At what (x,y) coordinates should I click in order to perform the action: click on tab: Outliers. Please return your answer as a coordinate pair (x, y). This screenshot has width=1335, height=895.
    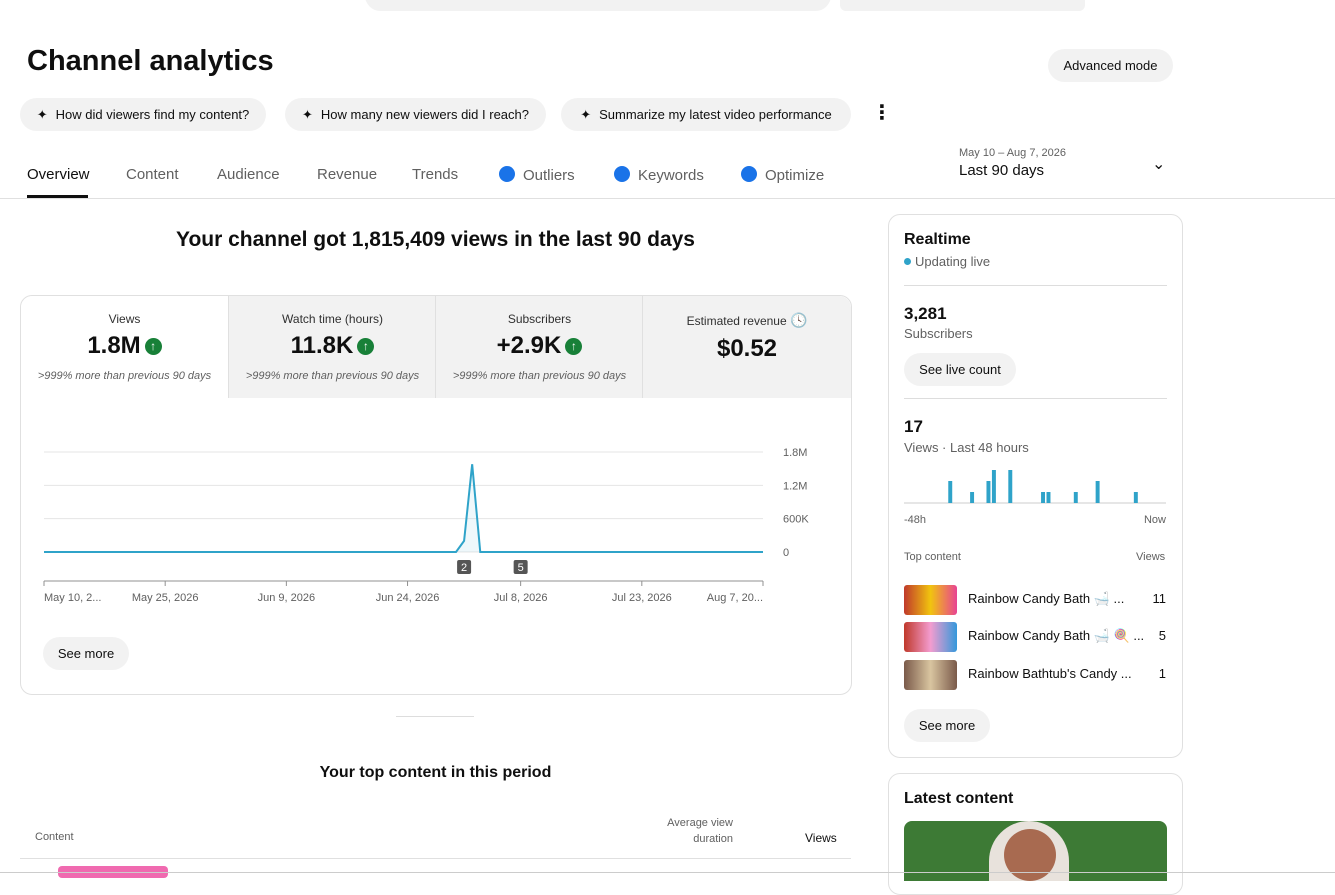
    Looking at the image, I should click on (537, 175).